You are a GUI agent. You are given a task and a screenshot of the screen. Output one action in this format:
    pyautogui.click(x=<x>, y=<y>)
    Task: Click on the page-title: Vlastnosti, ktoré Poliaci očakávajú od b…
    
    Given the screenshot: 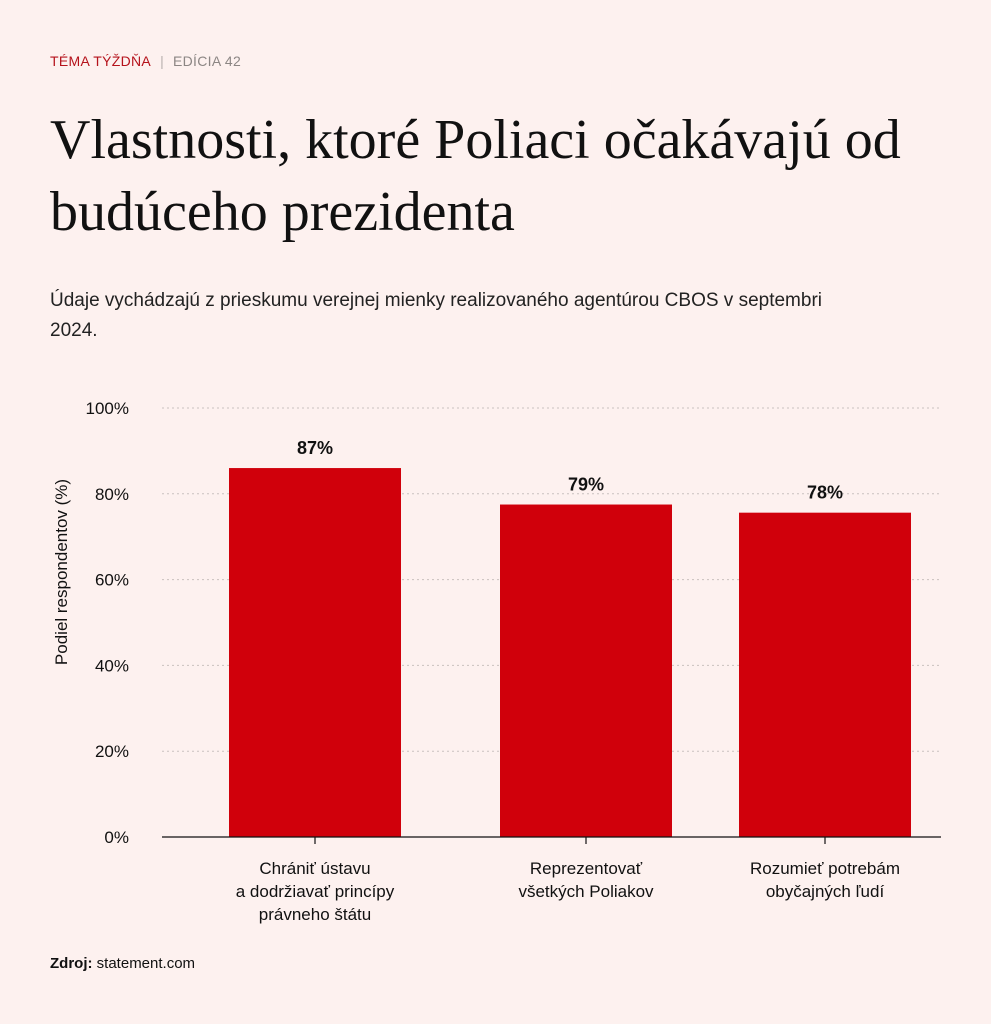 What is the action you would take?
    pyautogui.click(x=475, y=176)
    